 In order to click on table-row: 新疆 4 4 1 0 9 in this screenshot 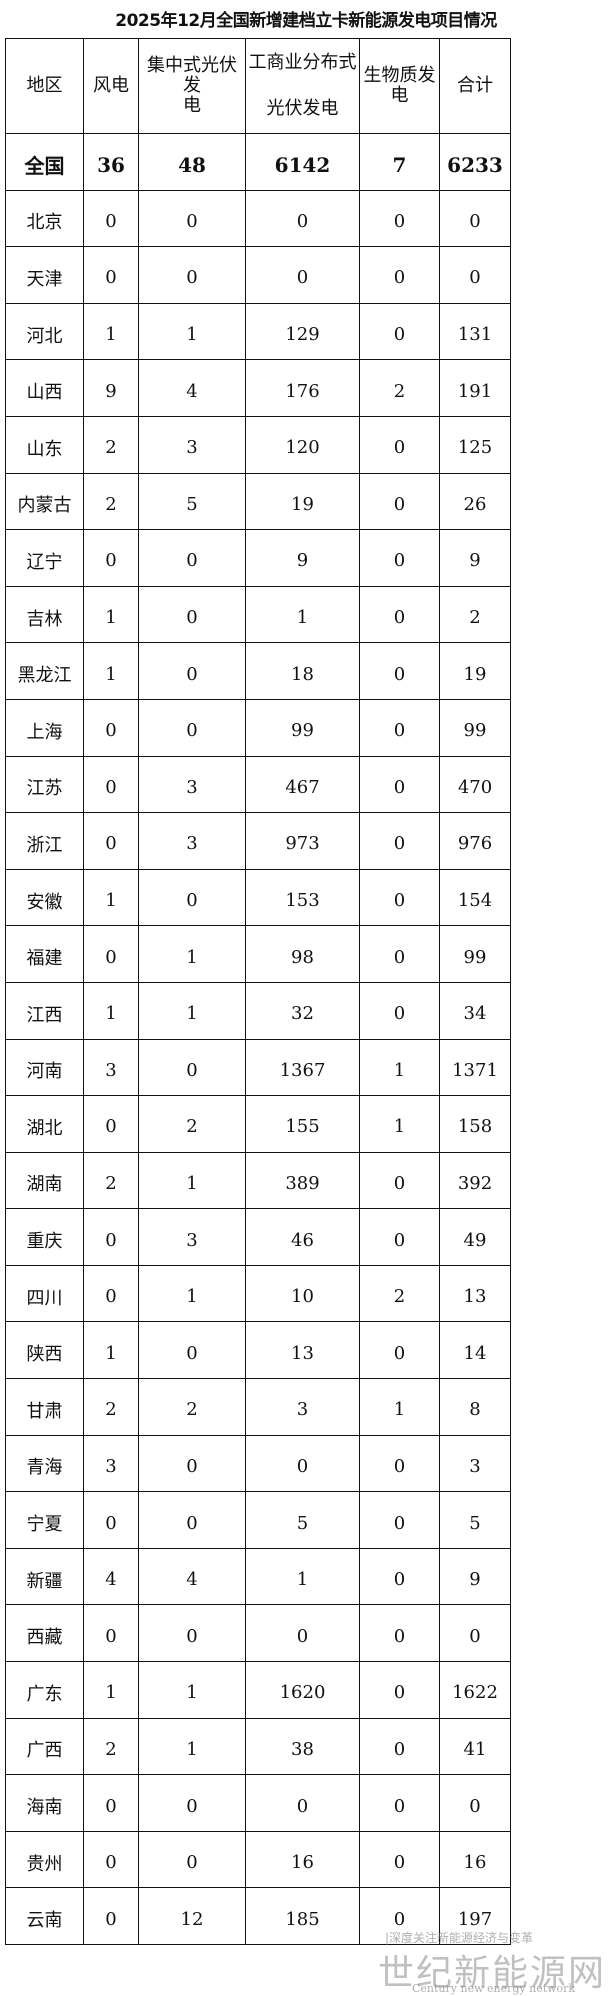, I will do `click(258, 1576)`.